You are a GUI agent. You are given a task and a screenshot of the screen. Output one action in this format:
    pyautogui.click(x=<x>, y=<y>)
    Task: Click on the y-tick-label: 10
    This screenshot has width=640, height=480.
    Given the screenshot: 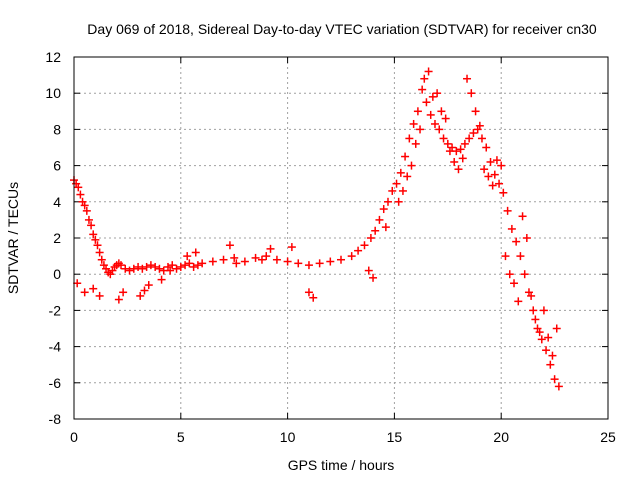 What is the action you would take?
    pyautogui.click(x=53, y=93)
    